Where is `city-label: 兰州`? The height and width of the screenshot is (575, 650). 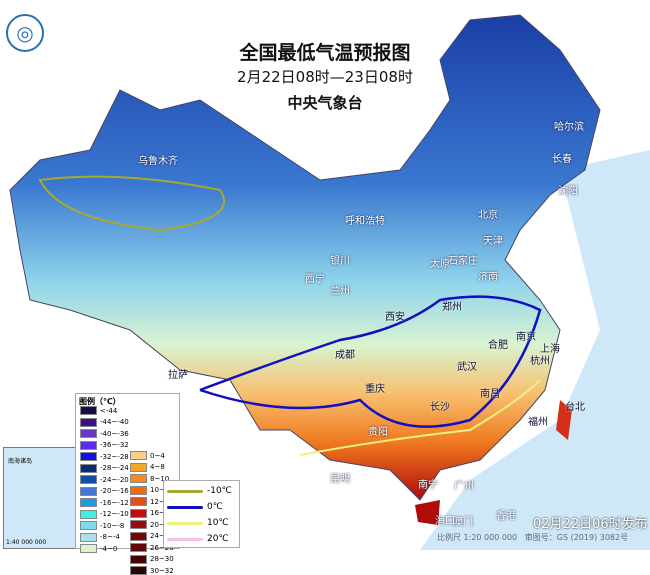 city-label: 兰州 is located at coordinates (340, 291).